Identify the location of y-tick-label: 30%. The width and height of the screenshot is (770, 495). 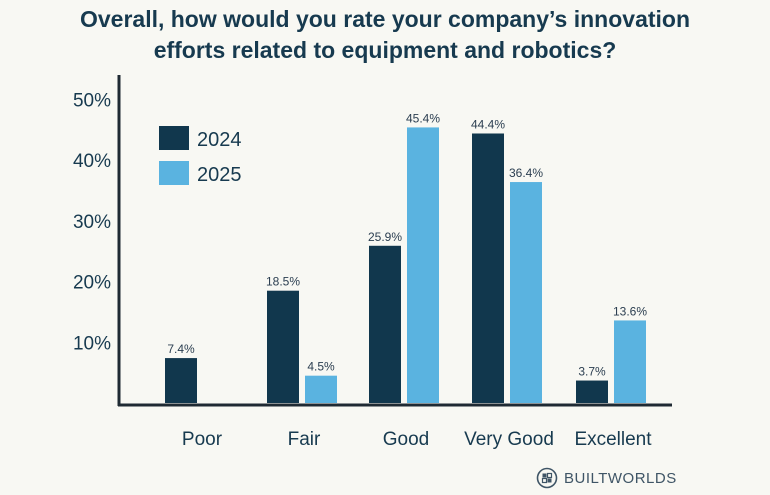
(92, 222).